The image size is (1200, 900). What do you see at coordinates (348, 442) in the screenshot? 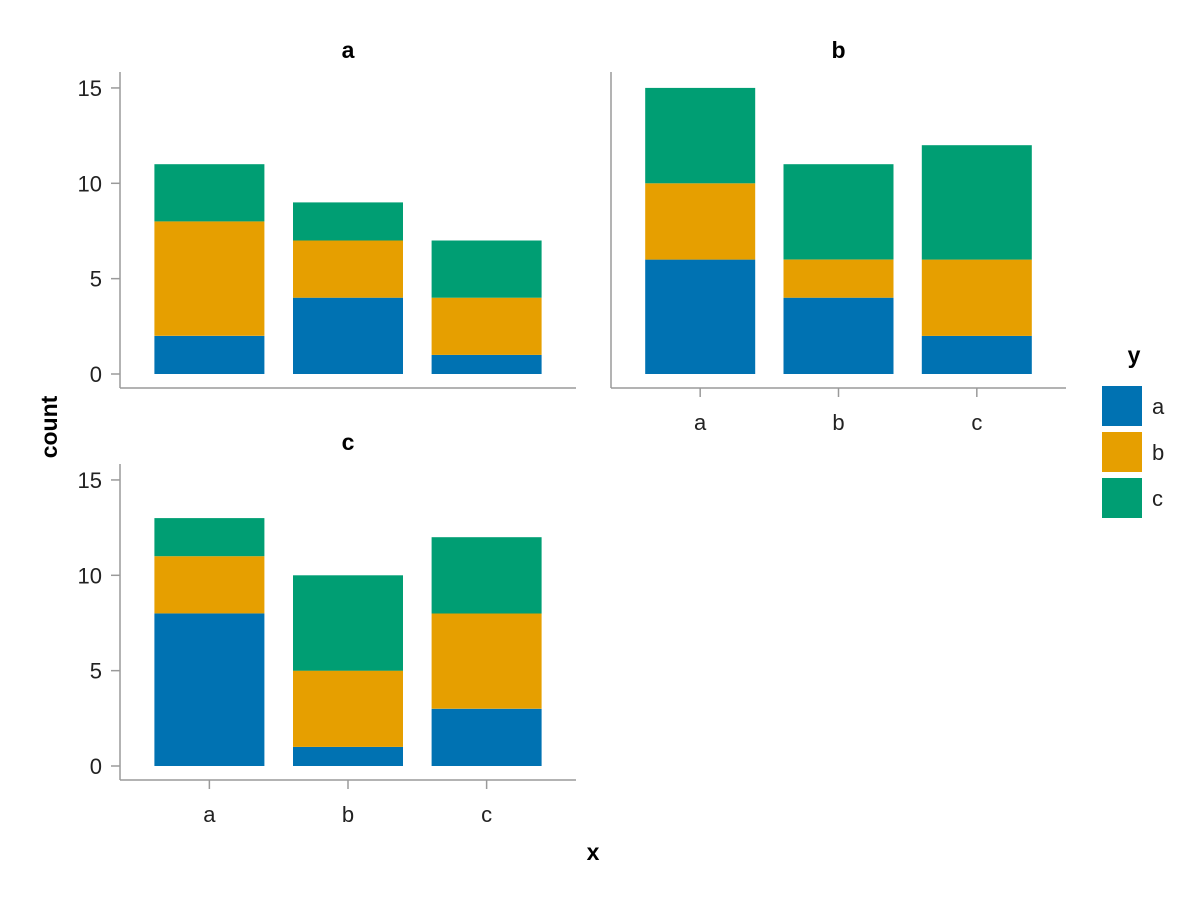
I see `facet-title: c` at bounding box center [348, 442].